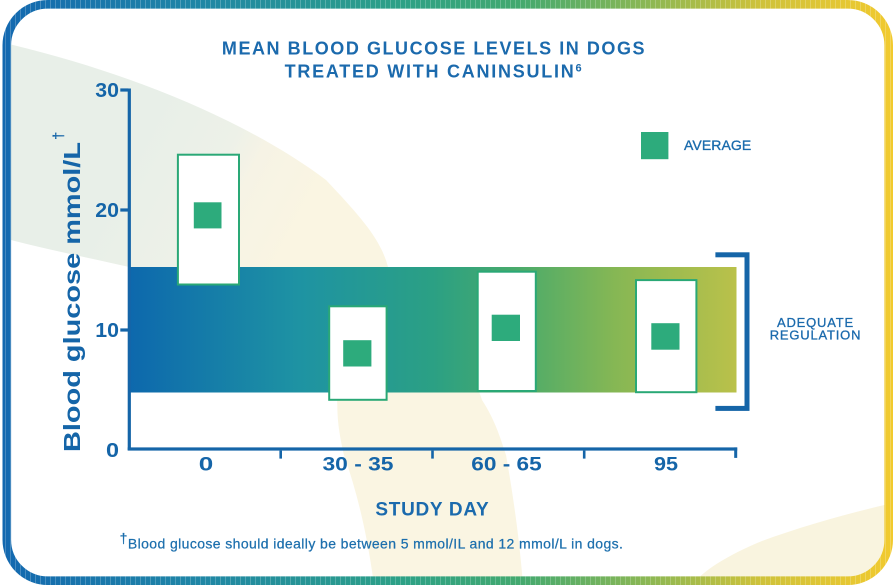 This screenshot has width=896, height=585. I want to click on svg-text: Blood glucose mmol/L, so click(72, 297).